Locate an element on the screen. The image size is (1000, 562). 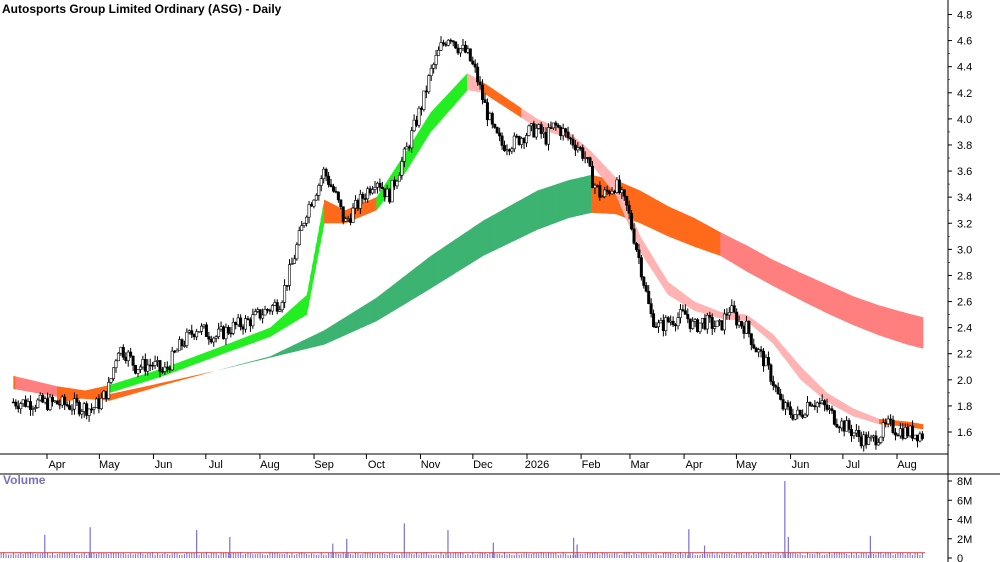
price-tick-label: 1.8 is located at coordinates (964, 407).